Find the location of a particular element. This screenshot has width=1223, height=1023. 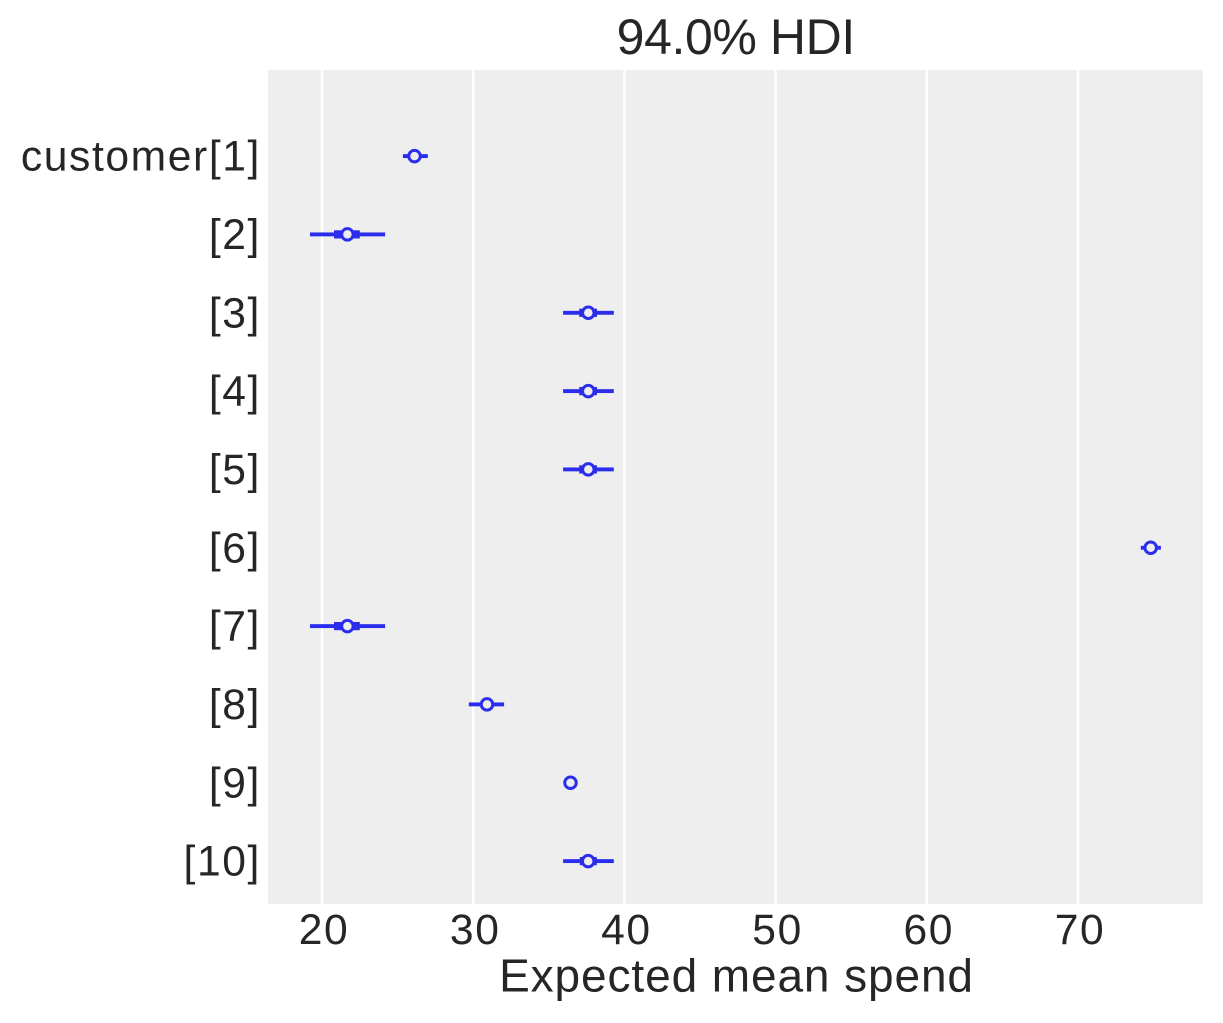

svg-text: [9] is located at coordinates (235, 783).